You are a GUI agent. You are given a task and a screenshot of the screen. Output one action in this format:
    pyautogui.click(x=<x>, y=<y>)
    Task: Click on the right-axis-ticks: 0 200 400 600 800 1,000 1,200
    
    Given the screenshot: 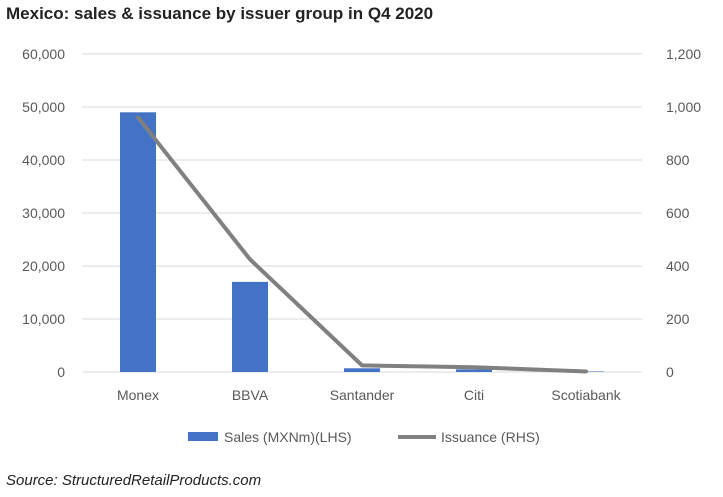 What is the action you would take?
    pyautogui.click(x=683, y=213)
    